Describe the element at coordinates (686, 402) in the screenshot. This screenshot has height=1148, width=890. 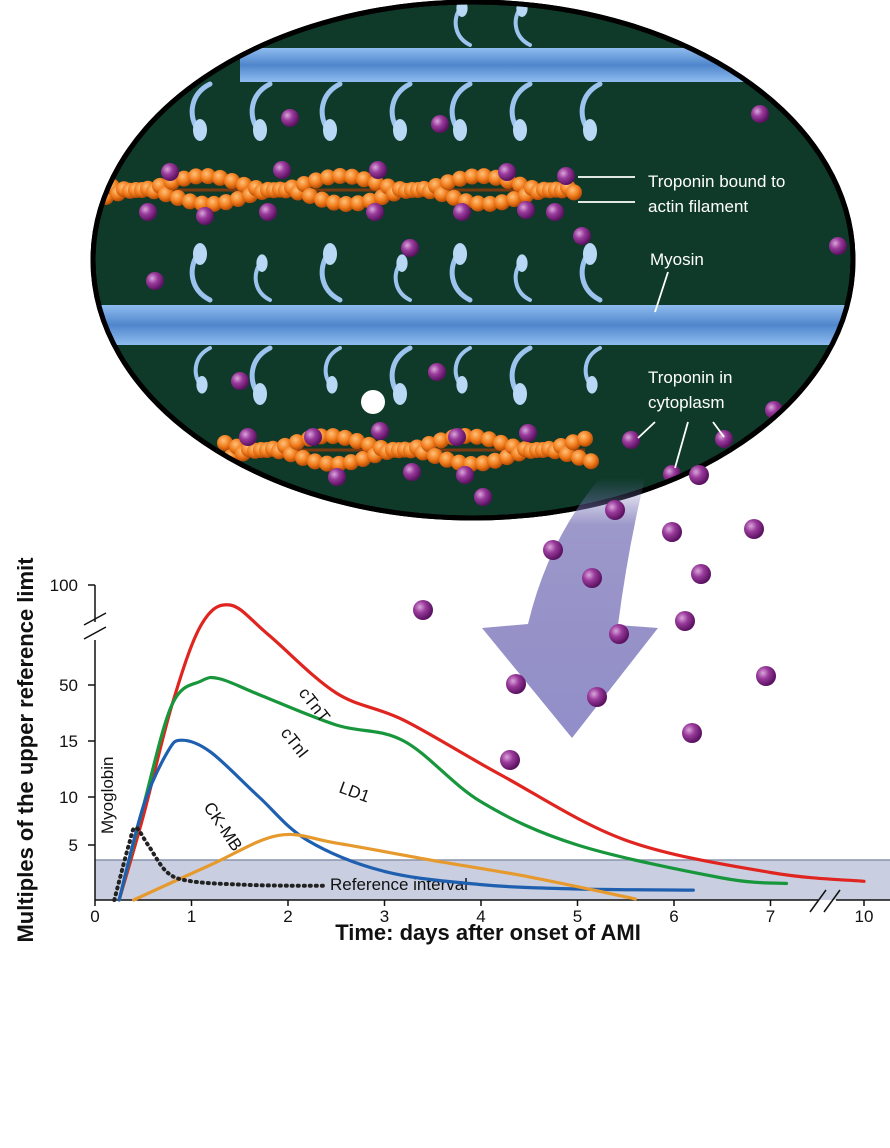
I see `label-troponin-cytoplasm-2: cytoplasm` at that location.